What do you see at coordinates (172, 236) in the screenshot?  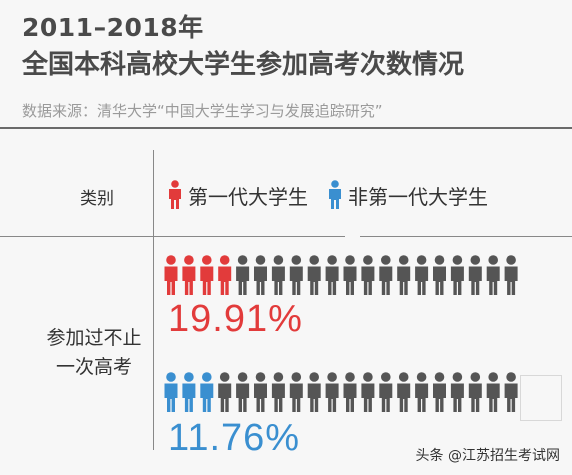 I see `header-divider-left` at bounding box center [172, 236].